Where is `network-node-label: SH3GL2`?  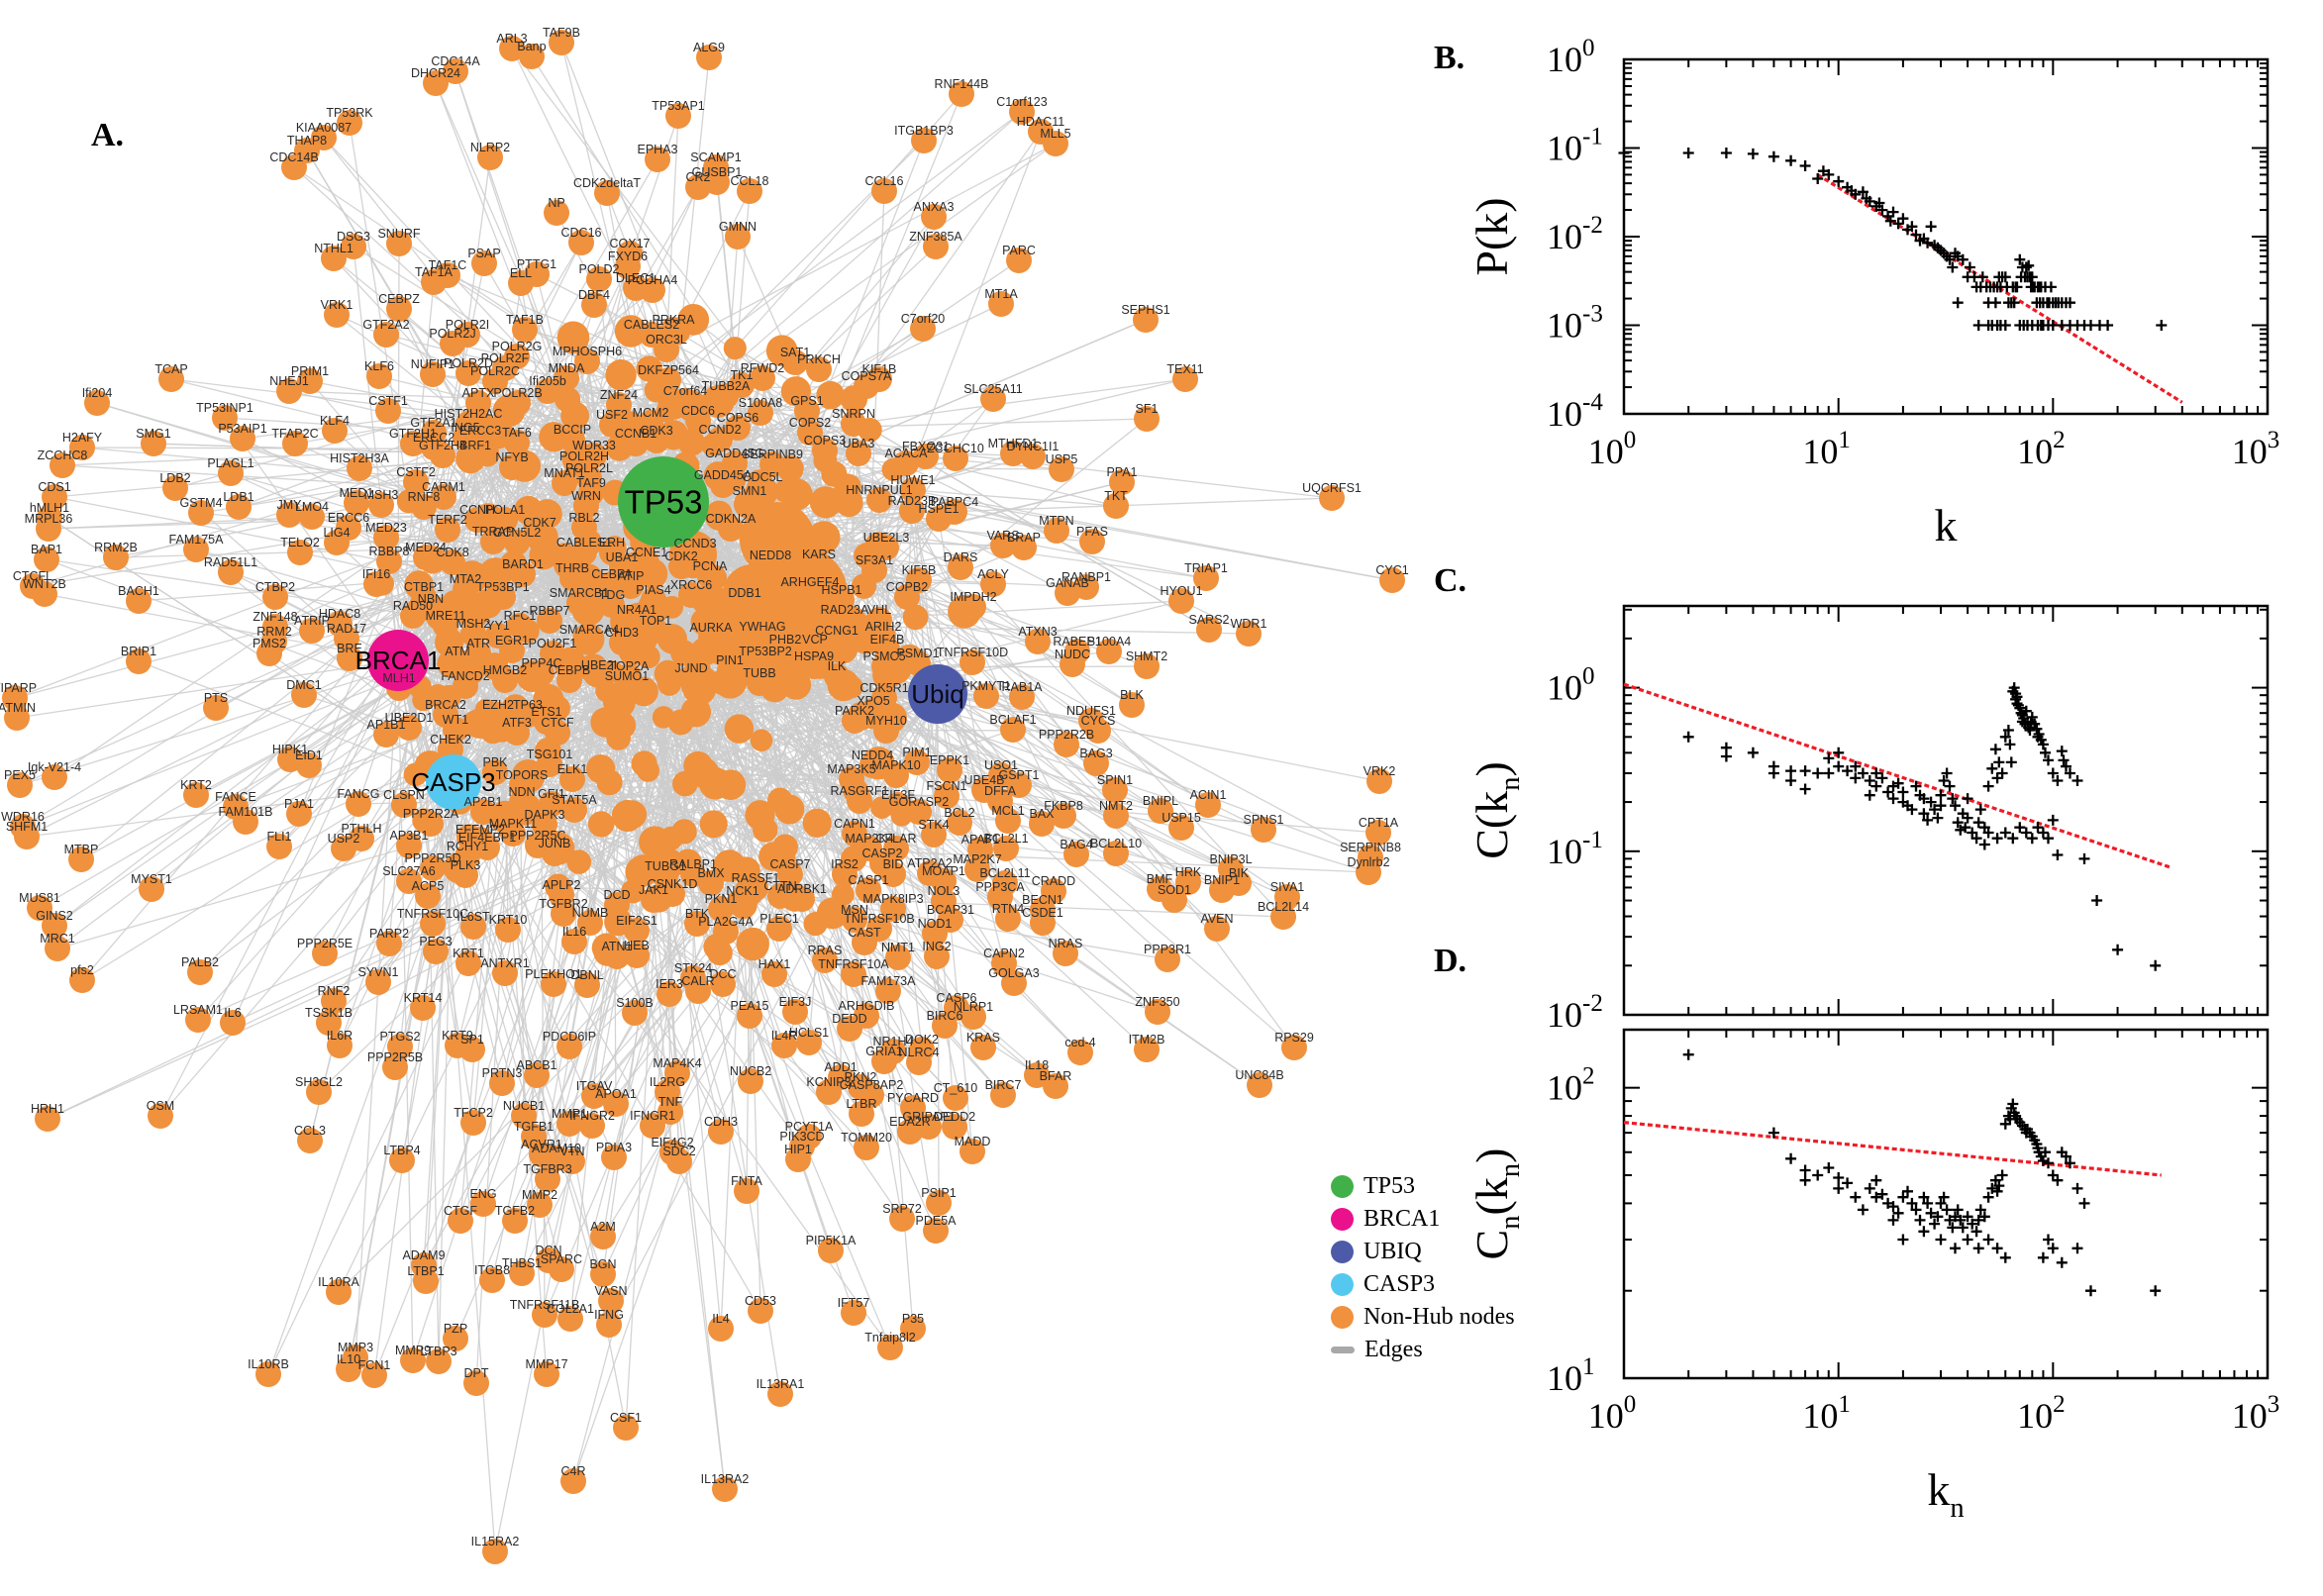
network-node-label: SH3GL2 is located at coordinates (319, 1082).